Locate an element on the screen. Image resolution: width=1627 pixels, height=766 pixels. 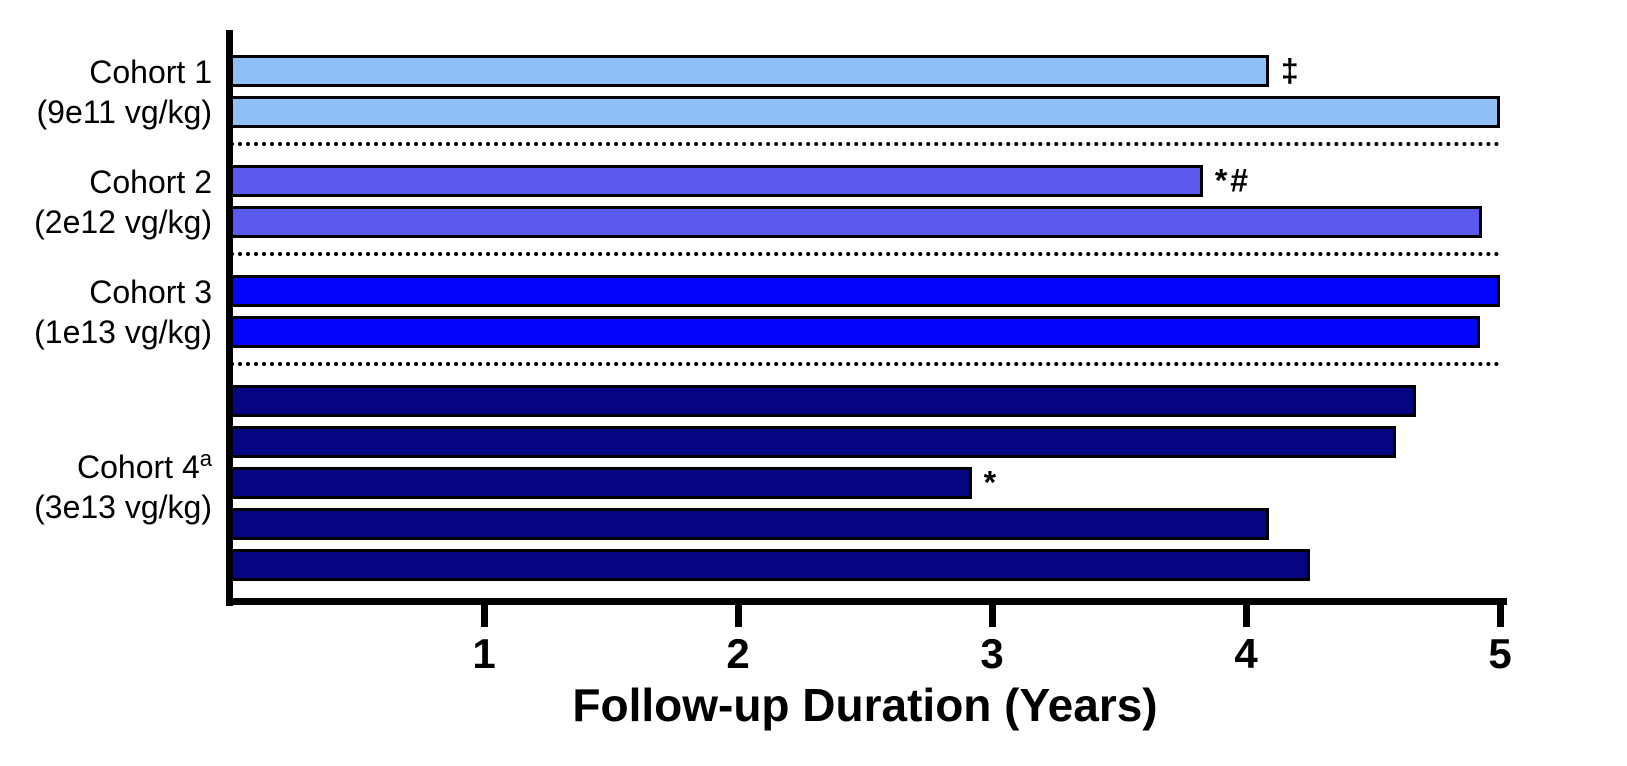
cohort-name: Cohort 4a is located at coordinates (144, 465).